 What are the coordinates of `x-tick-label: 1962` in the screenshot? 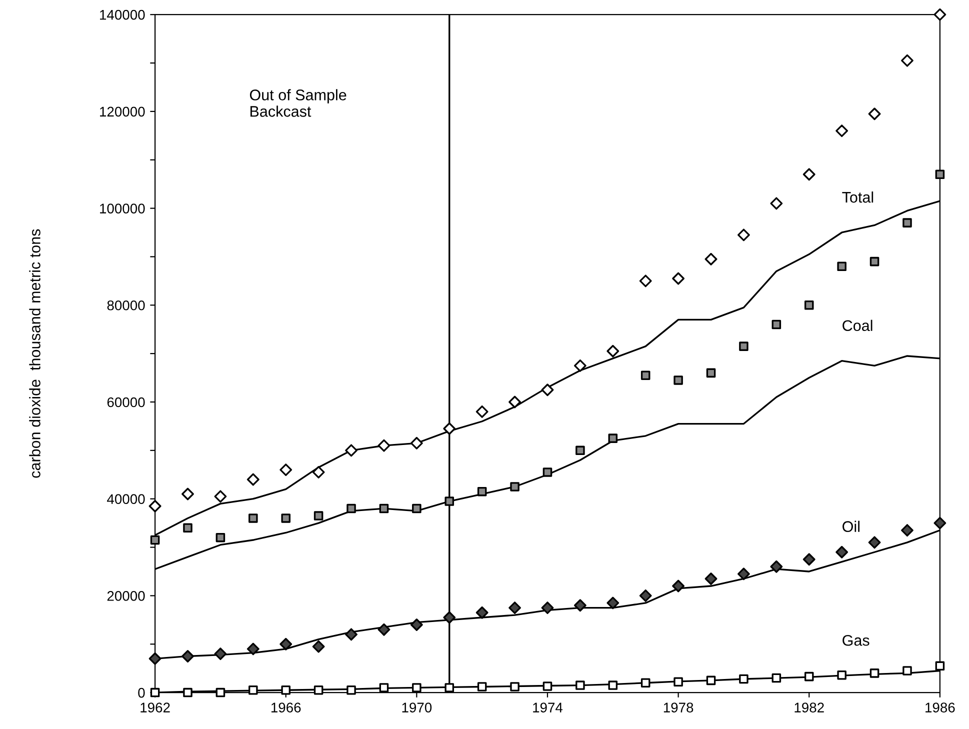 It's located at (155, 707).